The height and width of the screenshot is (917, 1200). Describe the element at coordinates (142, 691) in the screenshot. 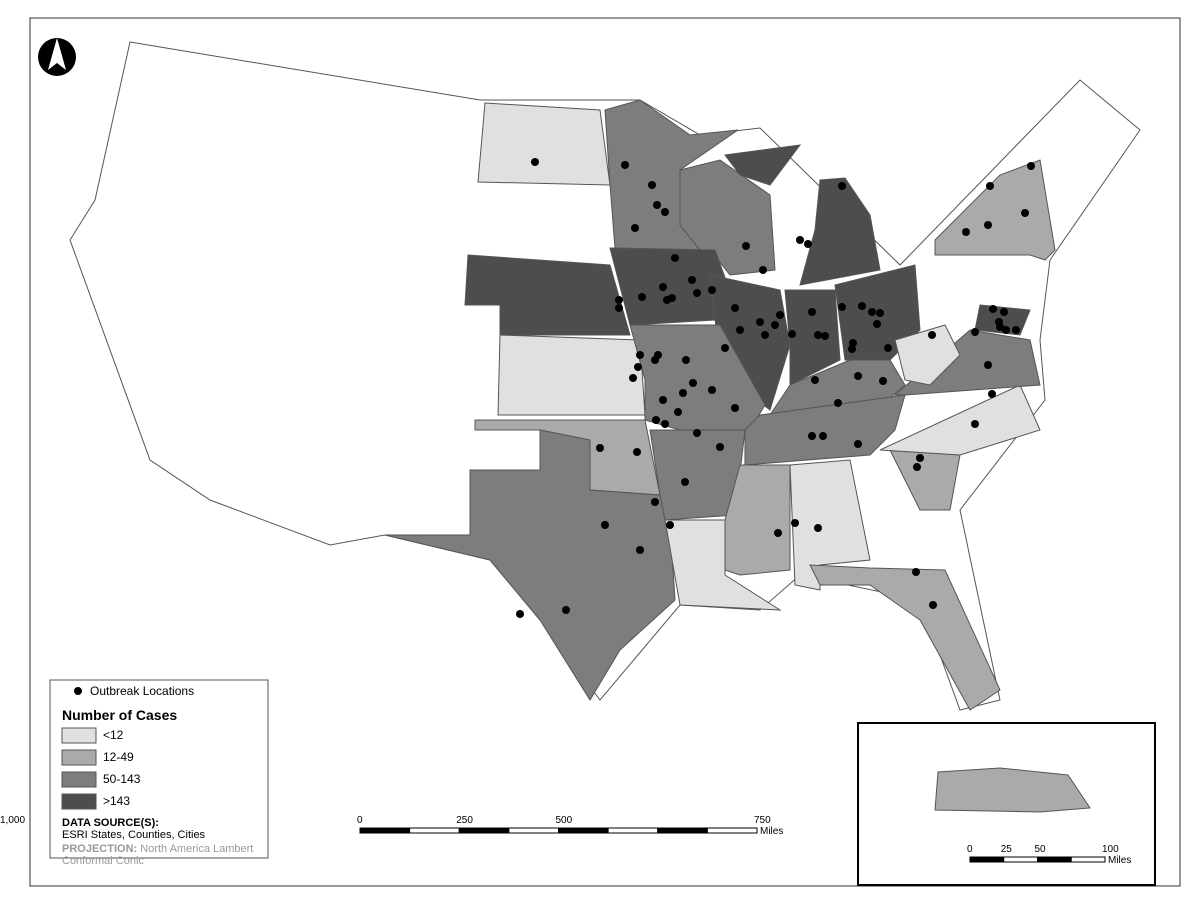

I see `legend-marker-label: Outbreak Locations` at that location.